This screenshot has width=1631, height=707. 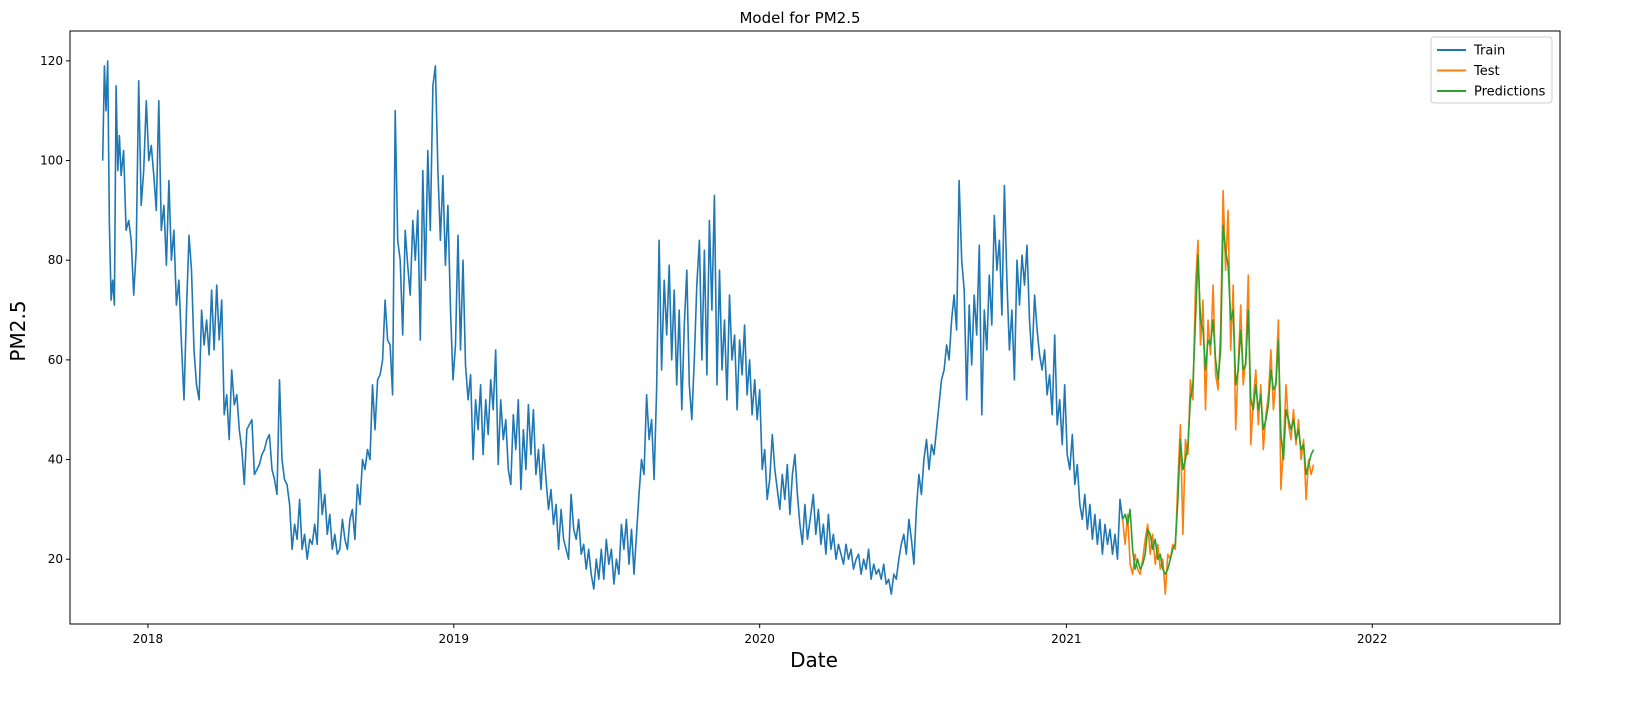 I want to click on y-tick-label: 80, so click(x=55, y=260).